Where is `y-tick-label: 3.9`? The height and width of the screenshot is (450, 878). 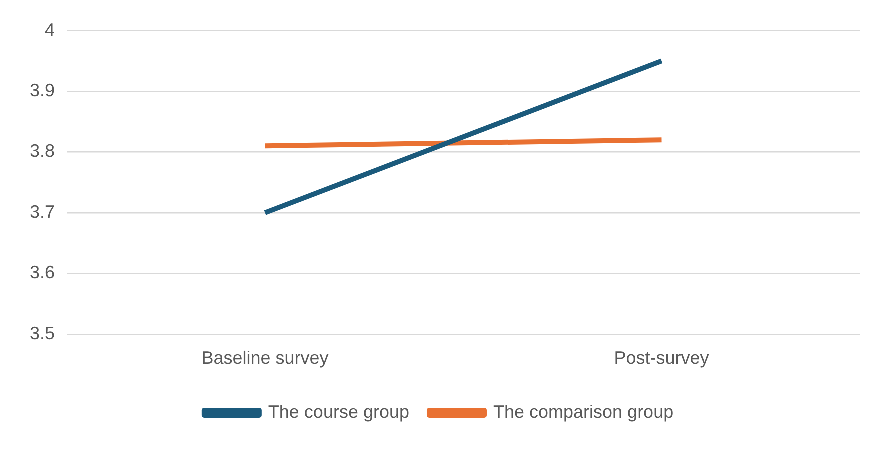
y-tick-label: 3.9 is located at coordinates (43, 90).